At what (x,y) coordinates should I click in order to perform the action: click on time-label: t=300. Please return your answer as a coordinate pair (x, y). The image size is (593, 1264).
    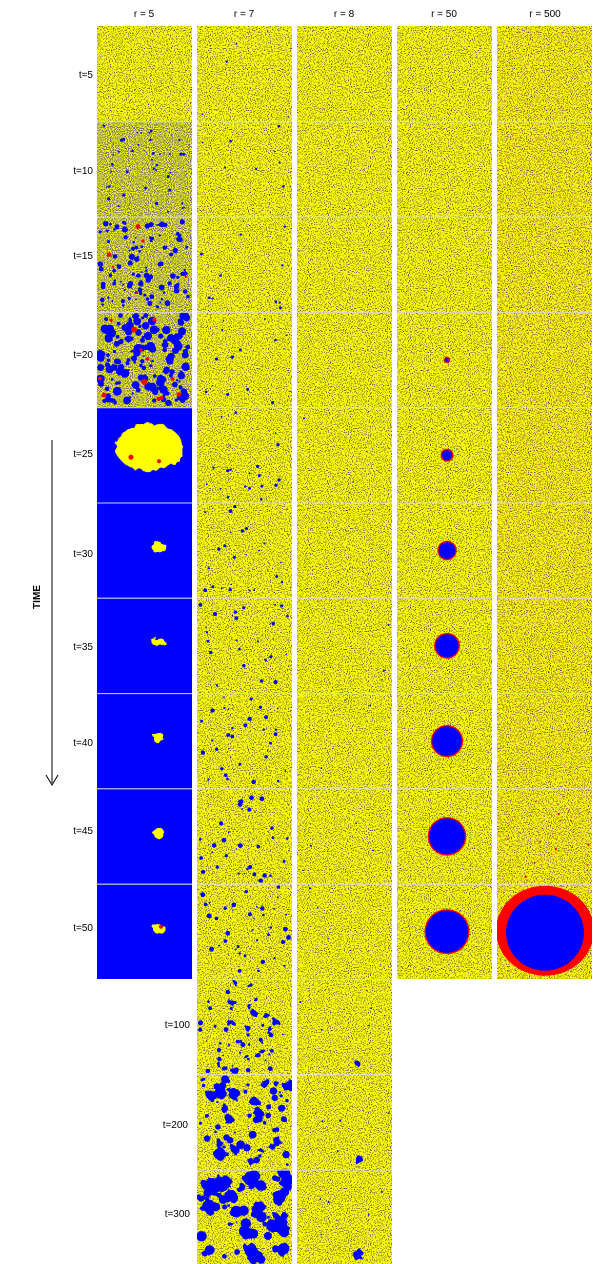
    Looking at the image, I should click on (178, 1214).